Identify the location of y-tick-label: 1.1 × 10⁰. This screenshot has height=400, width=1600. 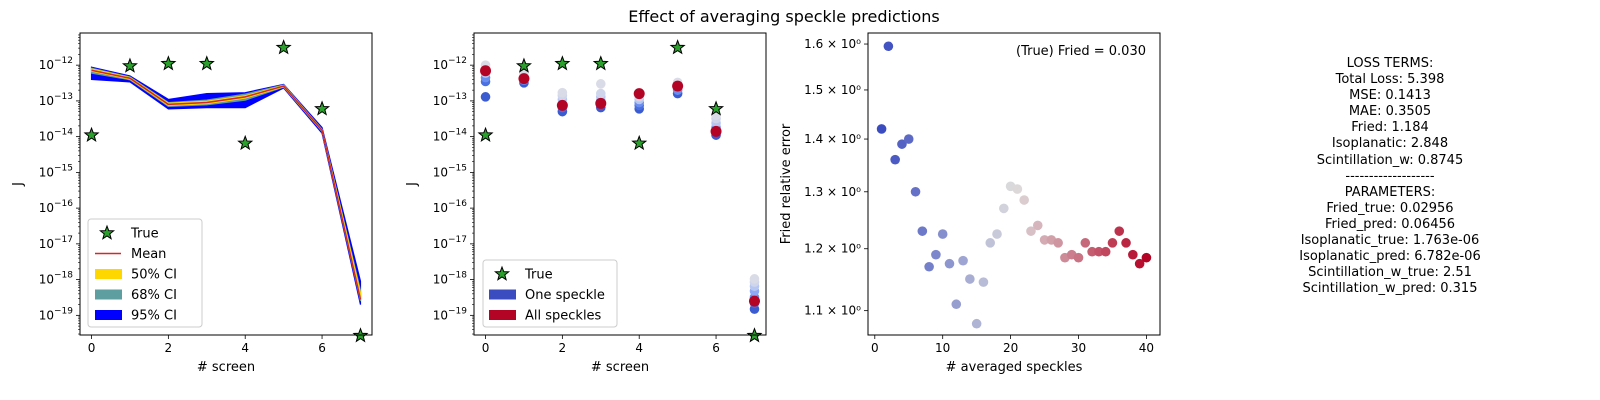
(832, 311).